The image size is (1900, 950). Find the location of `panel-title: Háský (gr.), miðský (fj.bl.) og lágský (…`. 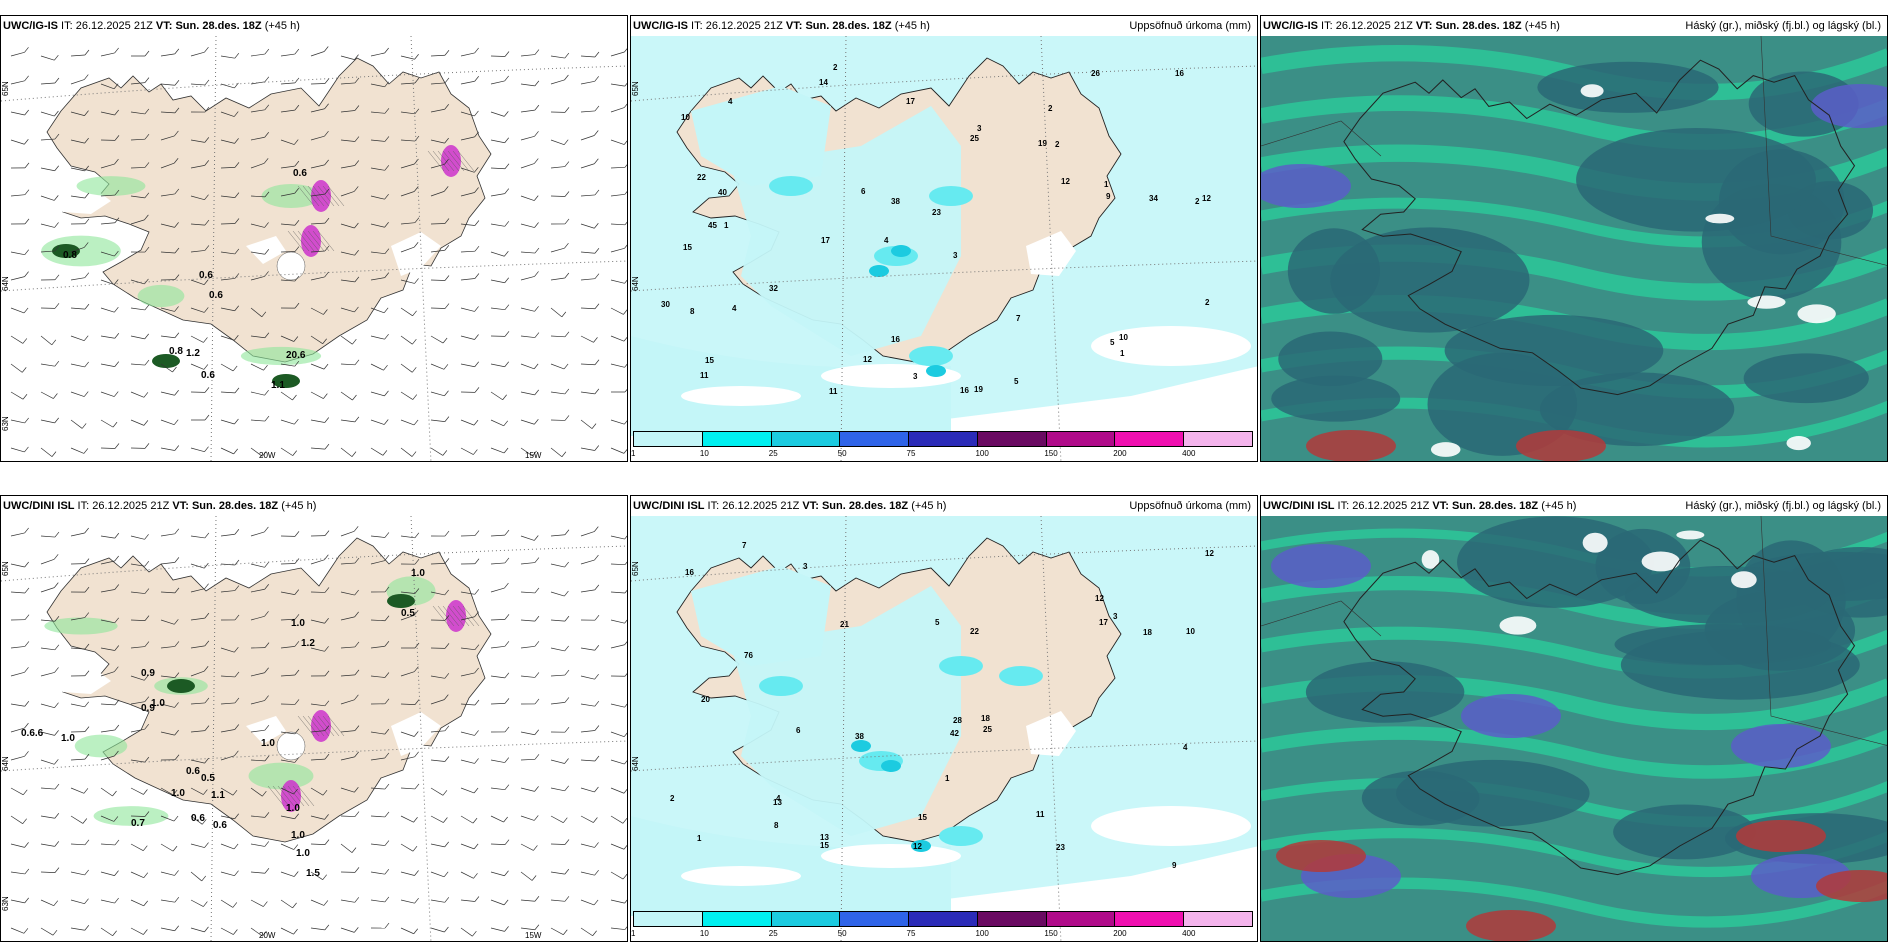

panel-title: Háský (gr.), miðský (fj.bl.) og lágský (… is located at coordinates (1783, 26).